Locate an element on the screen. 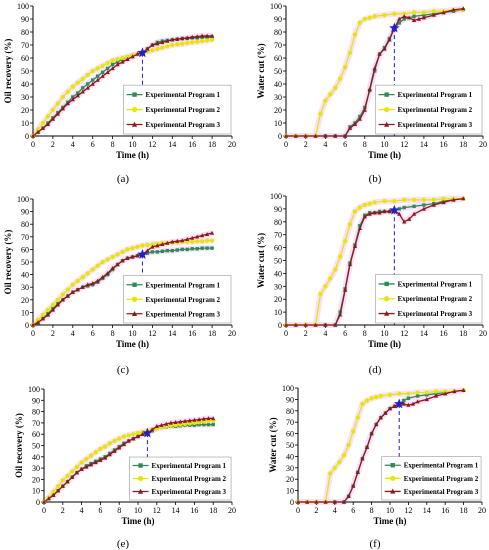 The width and height of the screenshot is (489, 550). y-tick-label: 60 is located at coordinates (278, 248).